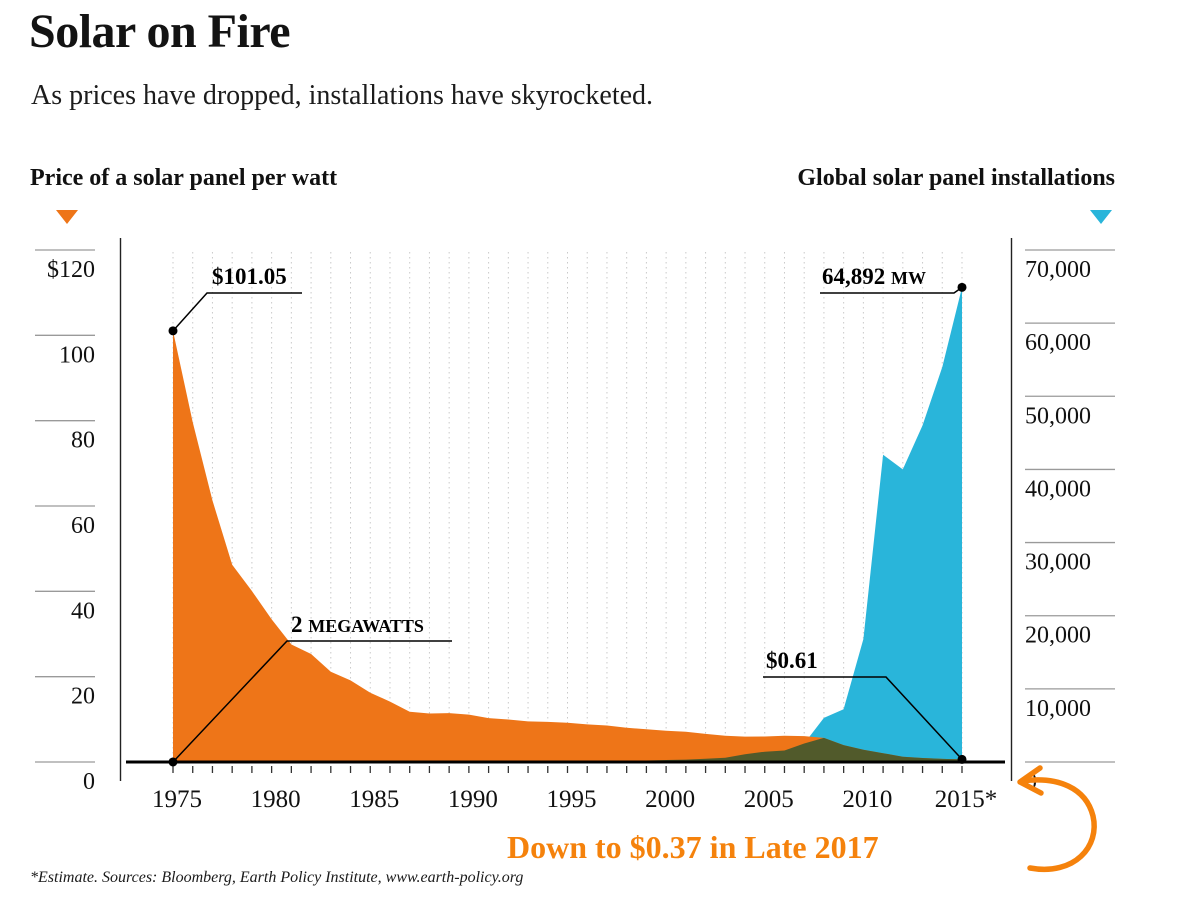  Describe the element at coordinates (83, 611) in the screenshot. I see `left-axis-tick-label: 40` at that location.